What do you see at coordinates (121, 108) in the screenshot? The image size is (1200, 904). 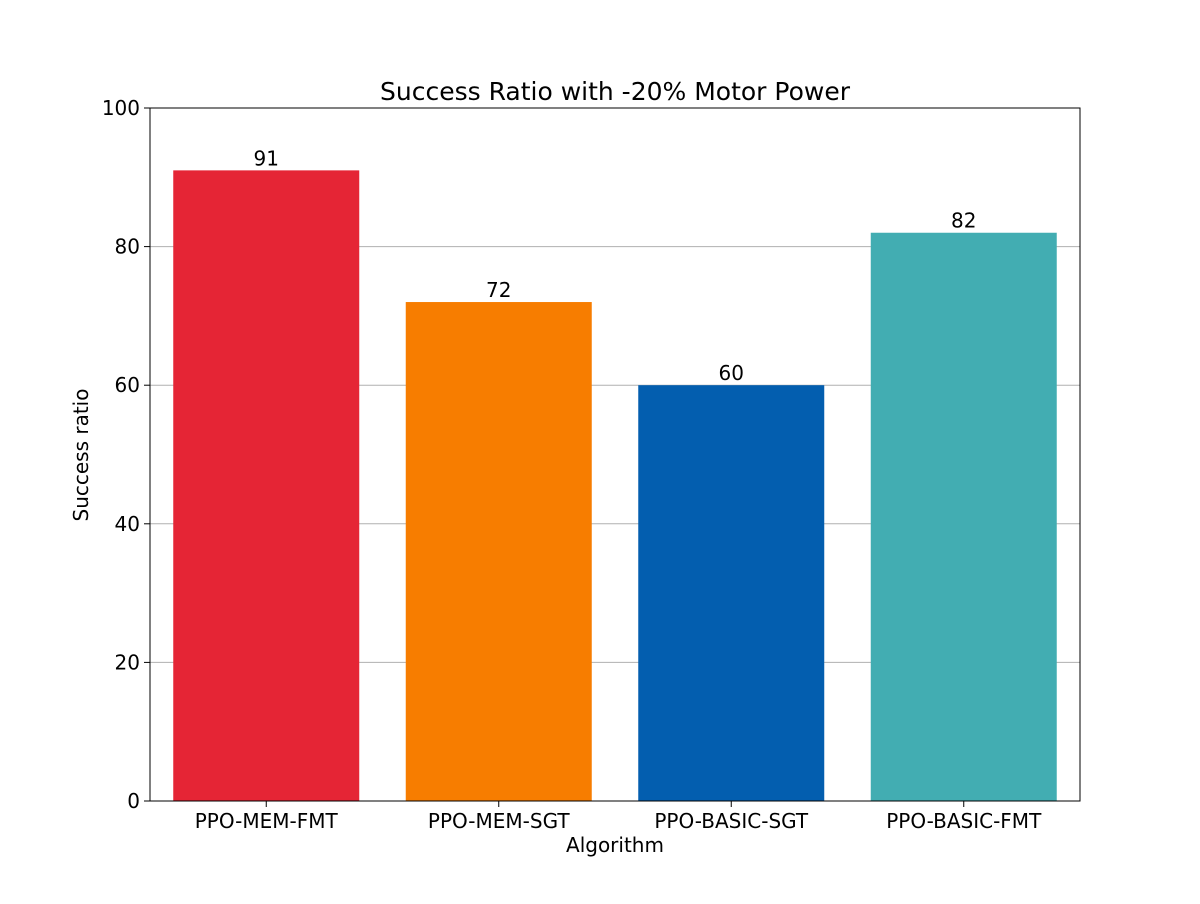 I see `y-tick-label: 100` at bounding box center [121, 108].